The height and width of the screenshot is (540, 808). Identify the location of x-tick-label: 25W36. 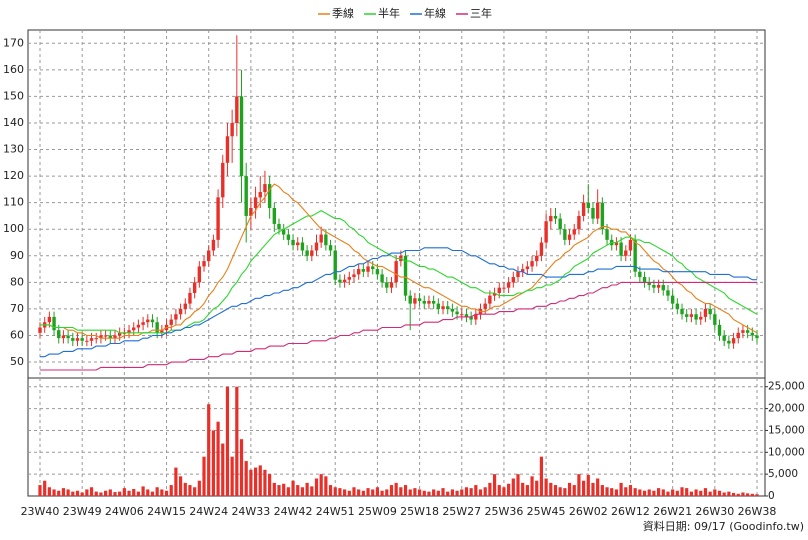
(504, 511).